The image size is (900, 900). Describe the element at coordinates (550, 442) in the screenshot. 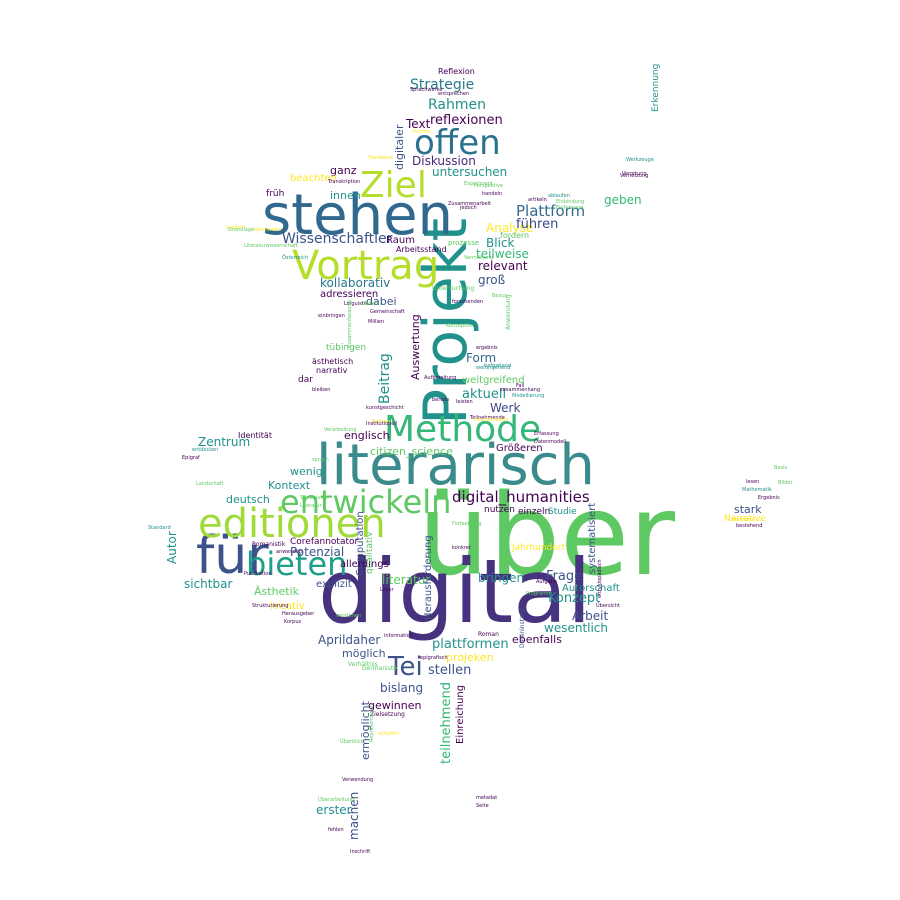

I see `word-datenmodell: Datenmodell` at that location.